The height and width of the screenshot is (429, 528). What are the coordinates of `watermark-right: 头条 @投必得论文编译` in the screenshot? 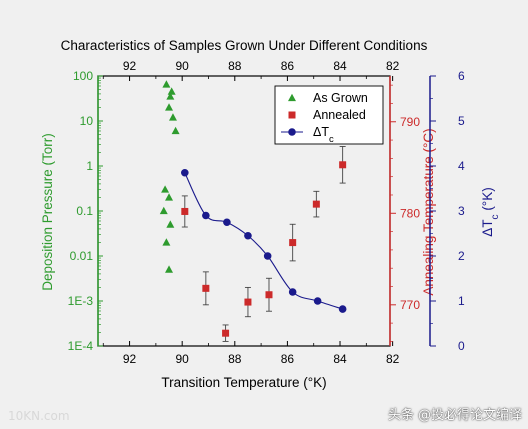 It's located at (454, 415).